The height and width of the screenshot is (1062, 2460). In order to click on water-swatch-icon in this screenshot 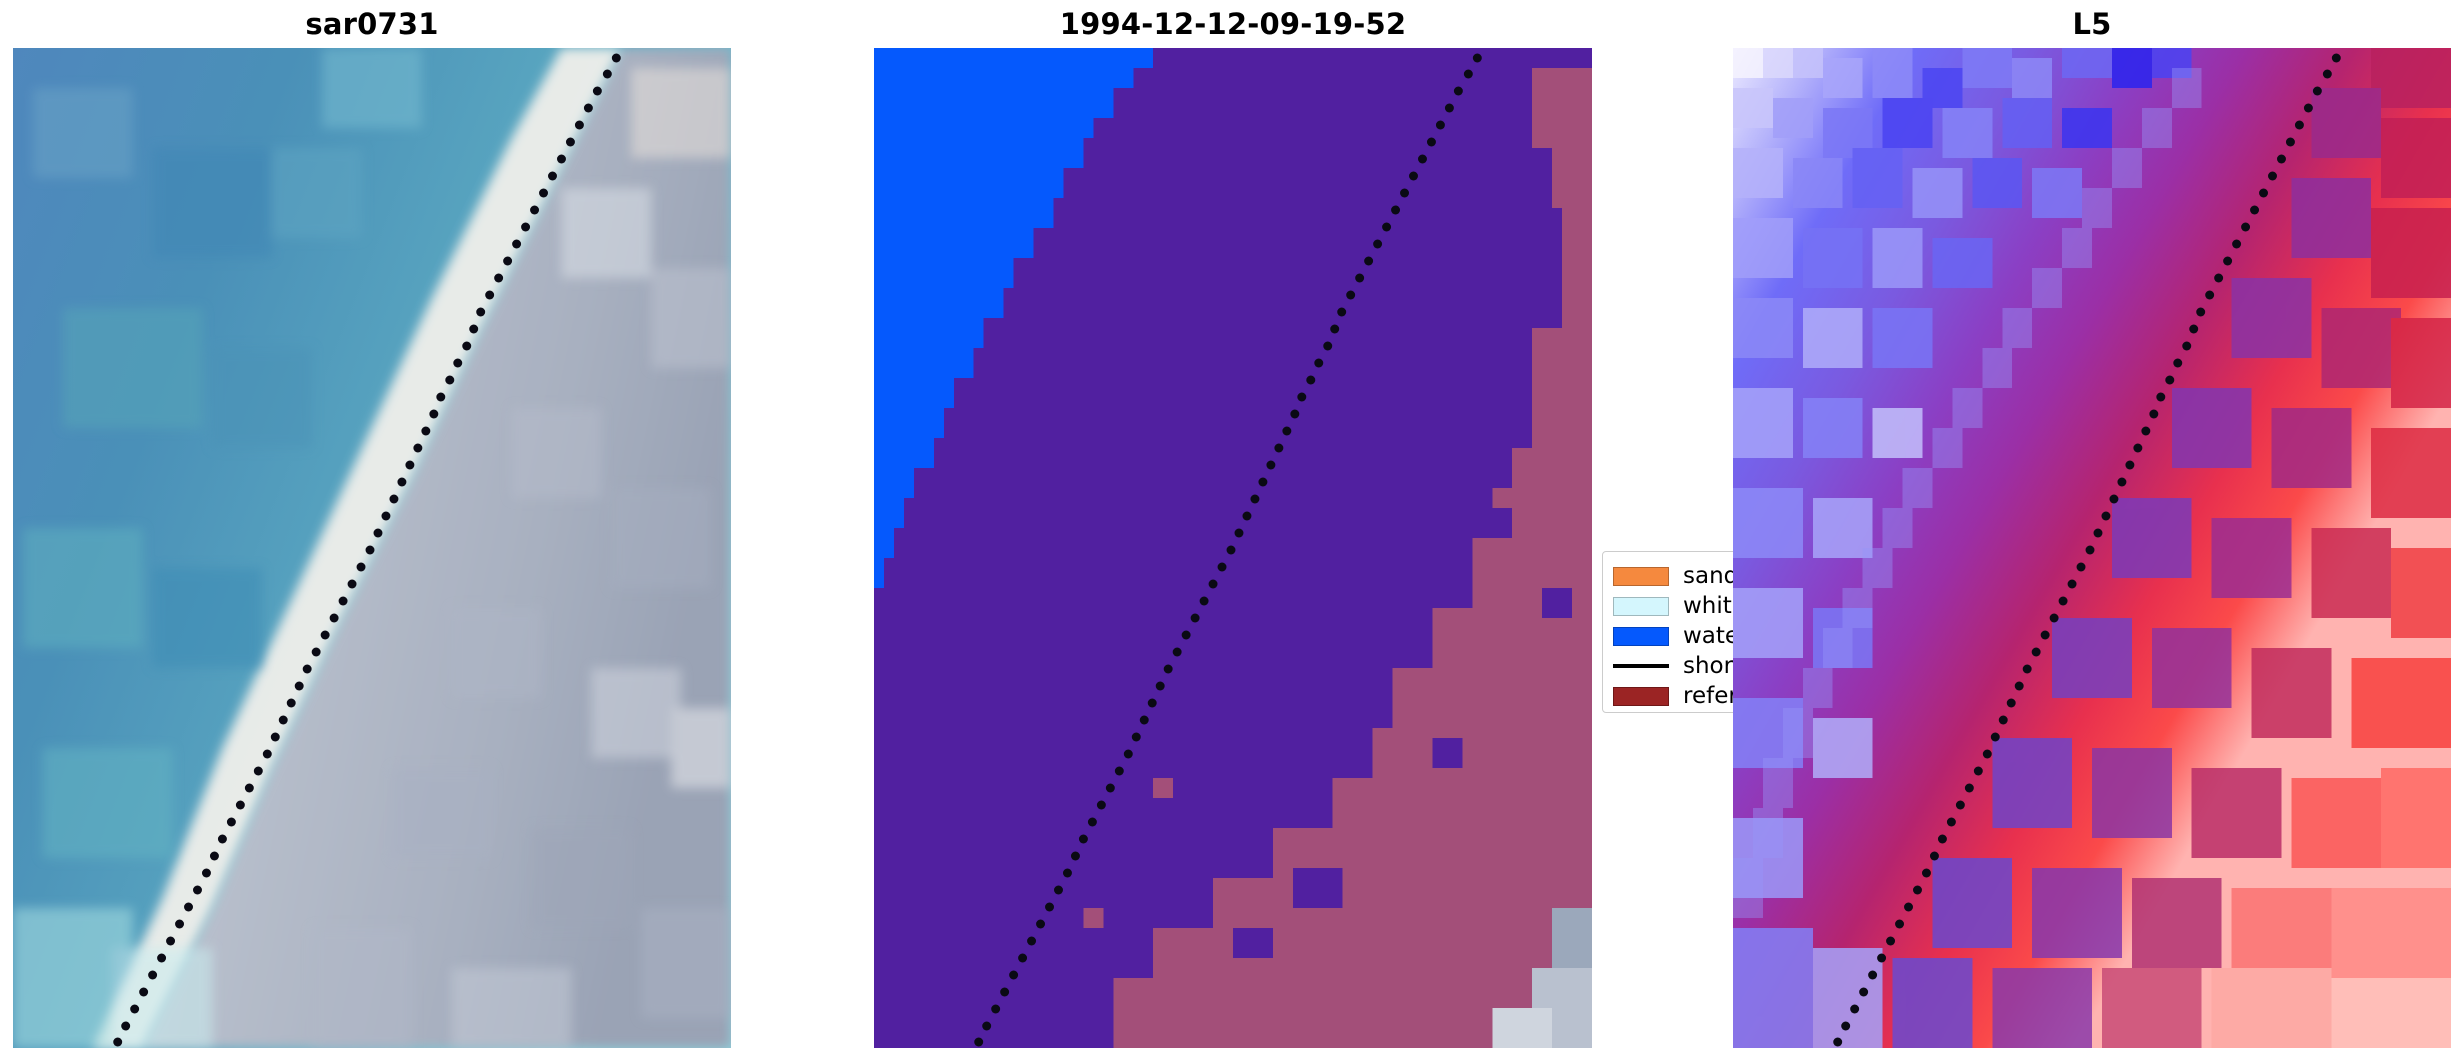, I will do `click(1641, 636)`.